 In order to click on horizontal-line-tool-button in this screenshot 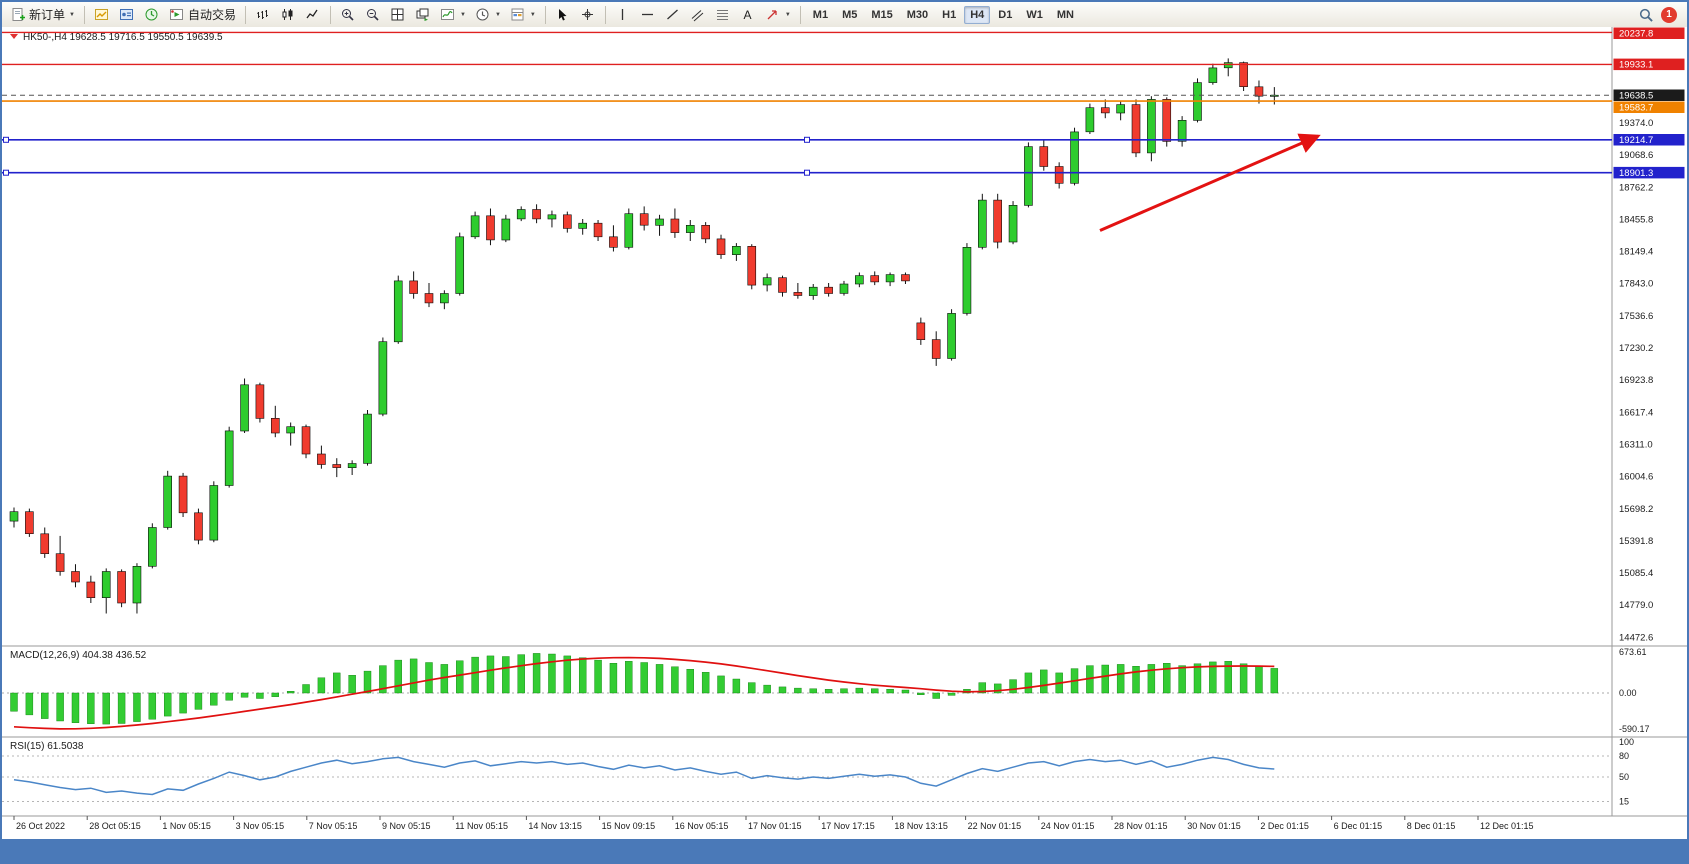, I will do `click(648, 14)`.